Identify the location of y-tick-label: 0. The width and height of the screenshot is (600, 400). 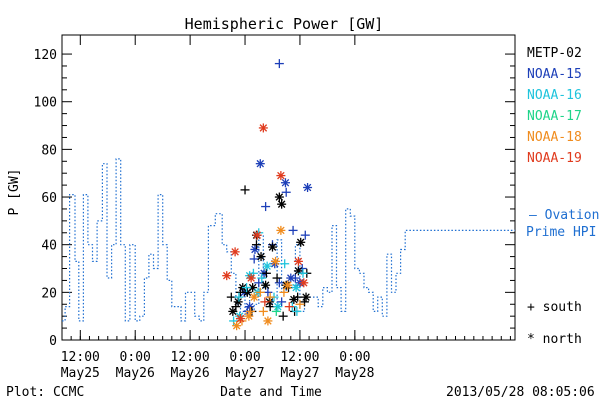
(53, 341).